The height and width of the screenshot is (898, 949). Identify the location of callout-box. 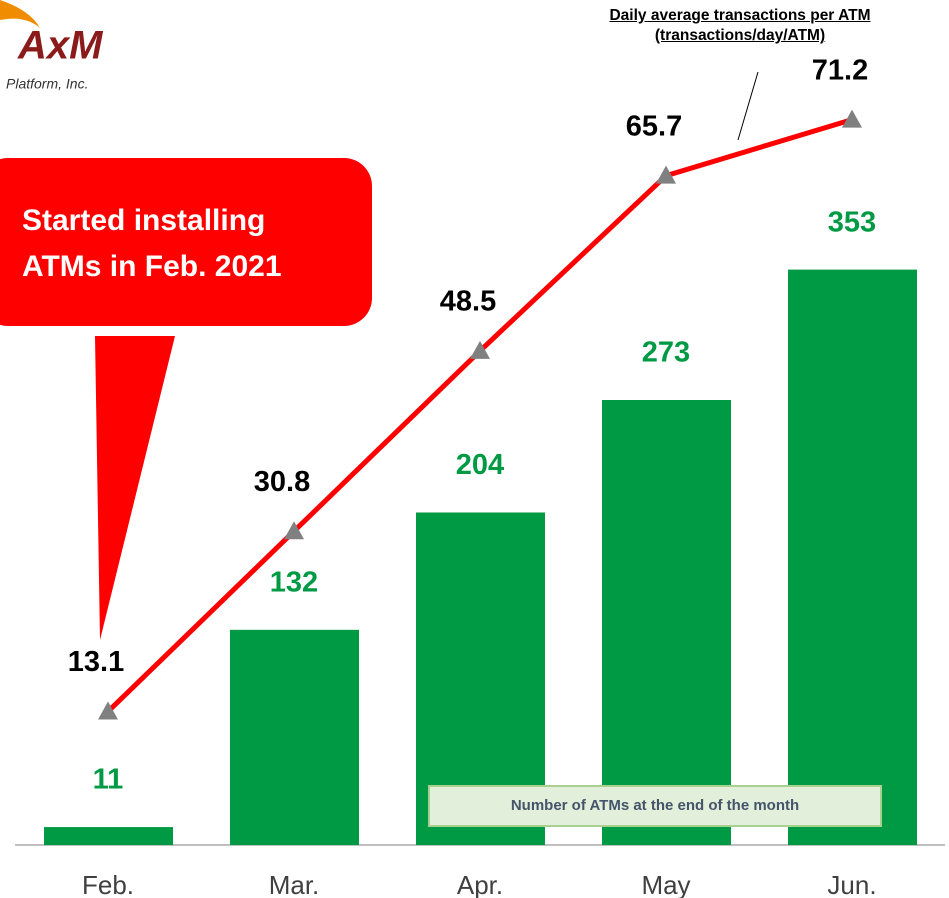
(186, 242).